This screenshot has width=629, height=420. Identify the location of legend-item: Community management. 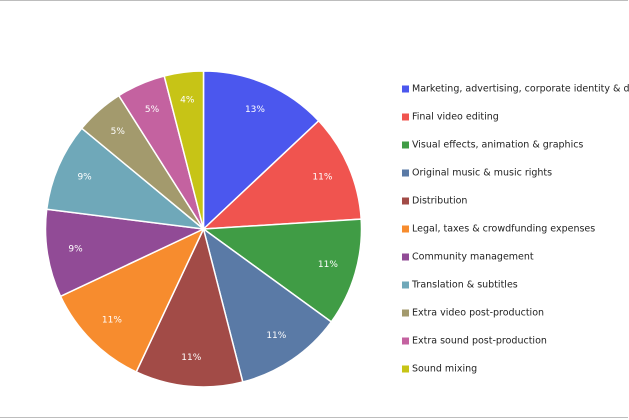
(468, 257).